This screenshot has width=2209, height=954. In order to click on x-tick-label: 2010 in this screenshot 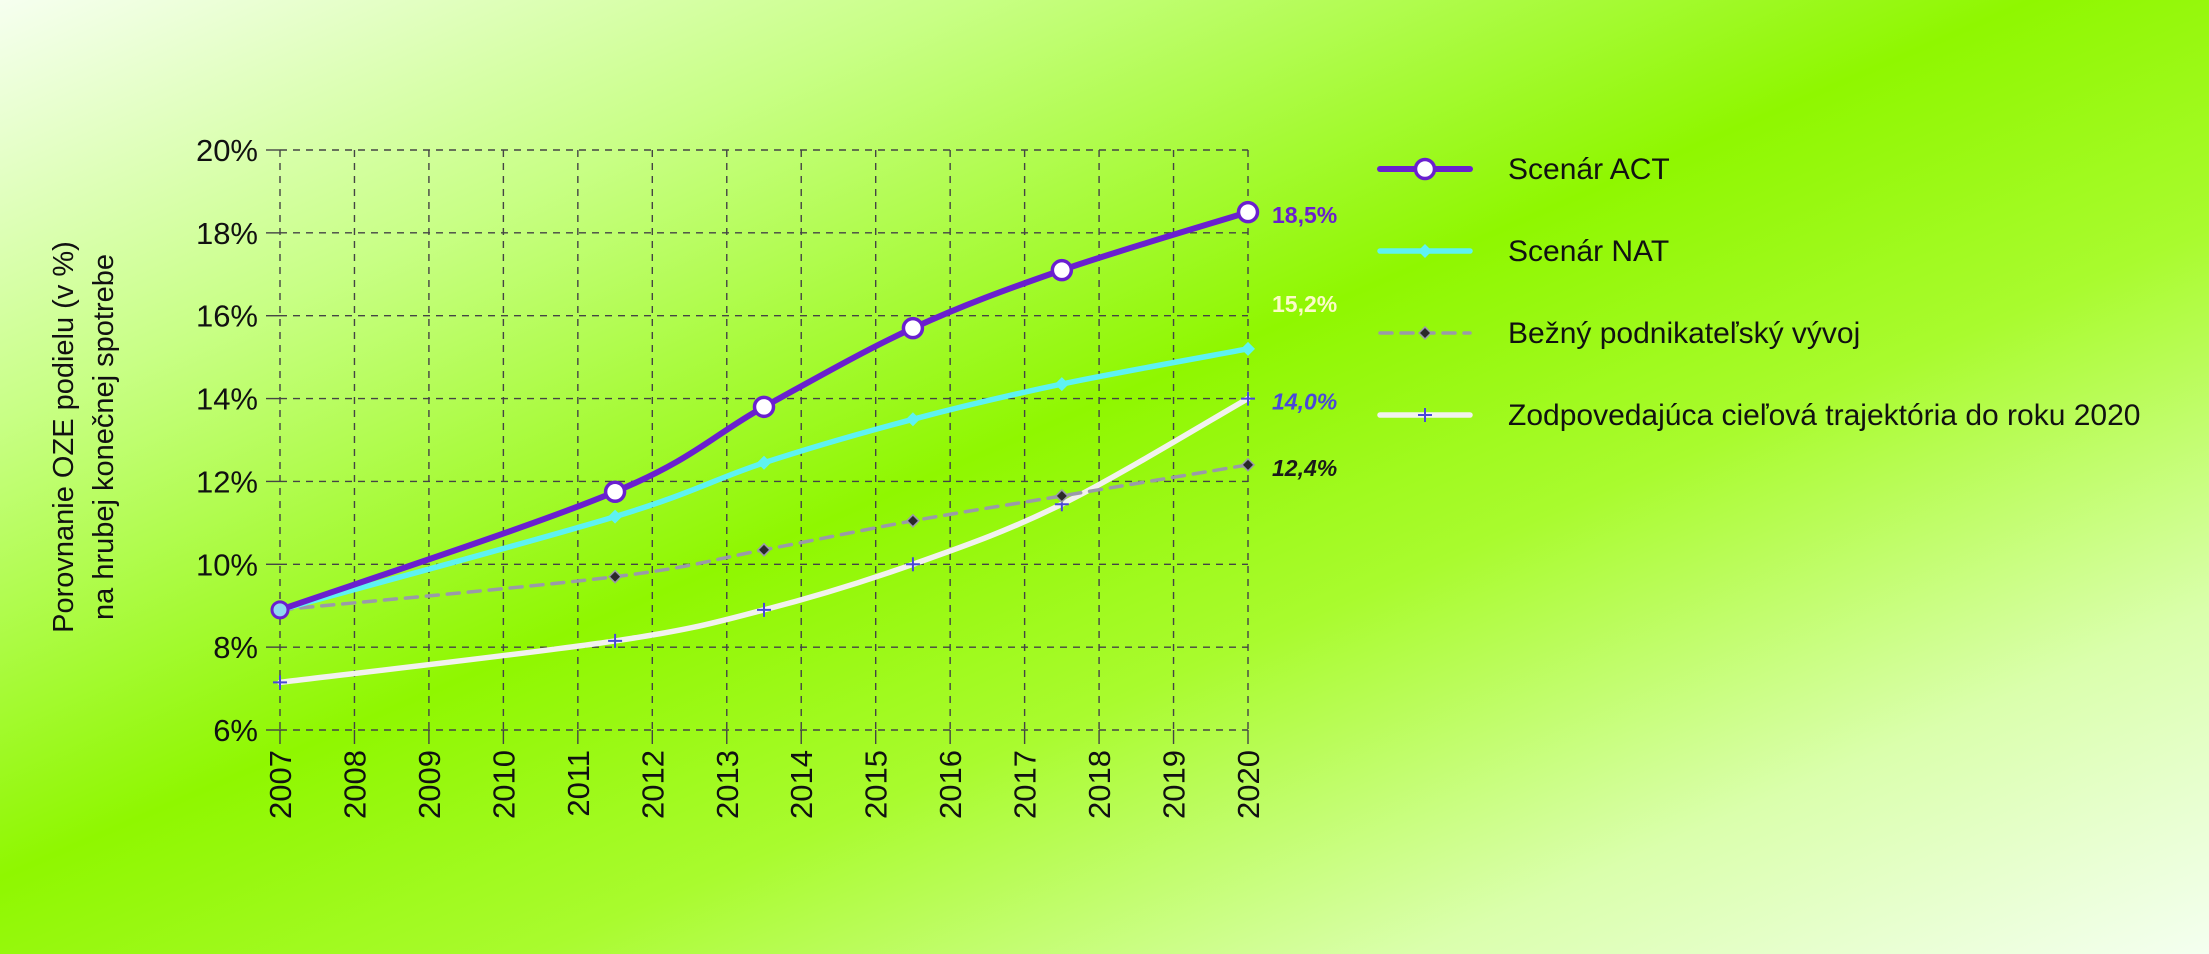, I will do `click(503, 784)`.